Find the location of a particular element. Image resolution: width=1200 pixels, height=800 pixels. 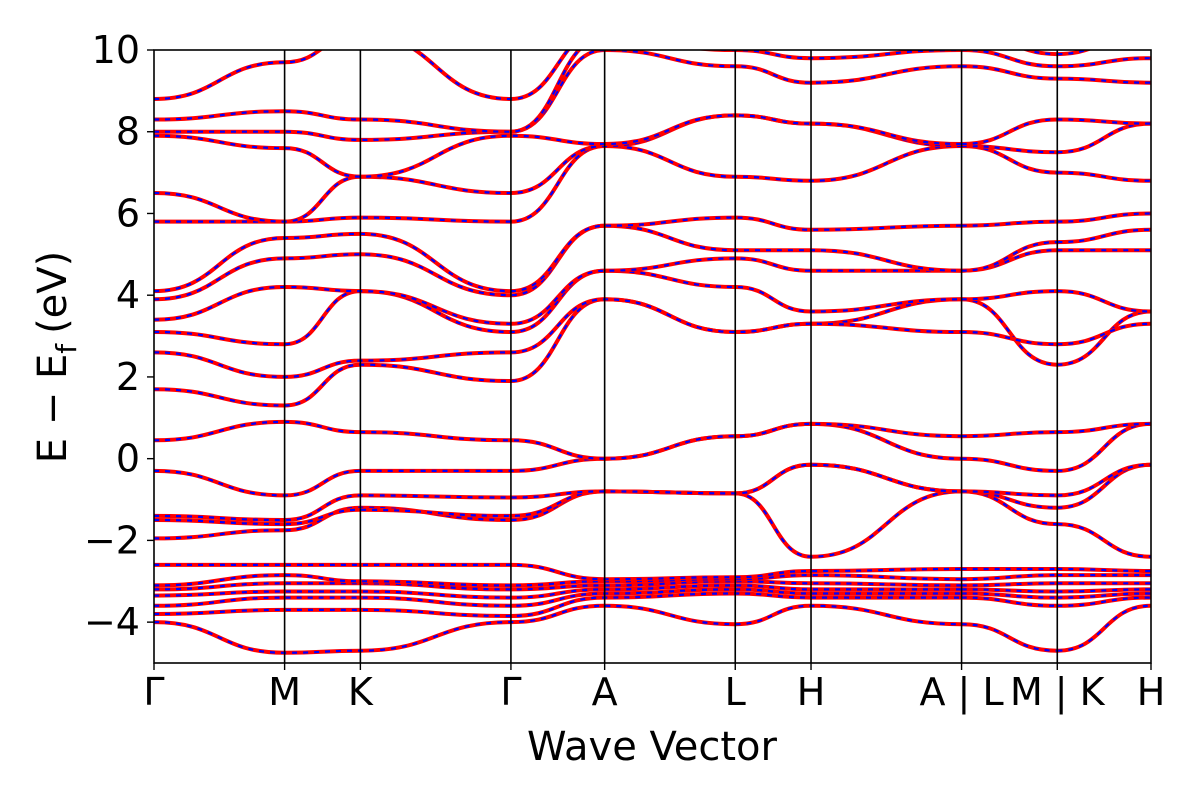

band-15-overlay is located at coordinates (652, 307).